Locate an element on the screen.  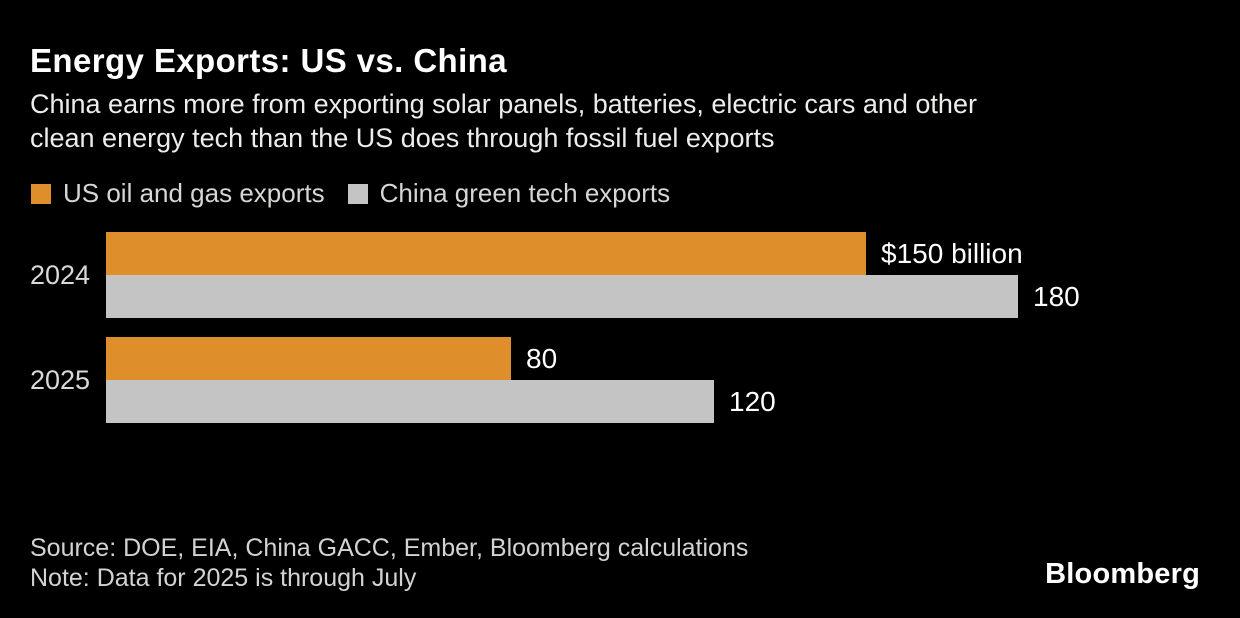
legend-swatch-china-icon is located at coordinates (357, 193).